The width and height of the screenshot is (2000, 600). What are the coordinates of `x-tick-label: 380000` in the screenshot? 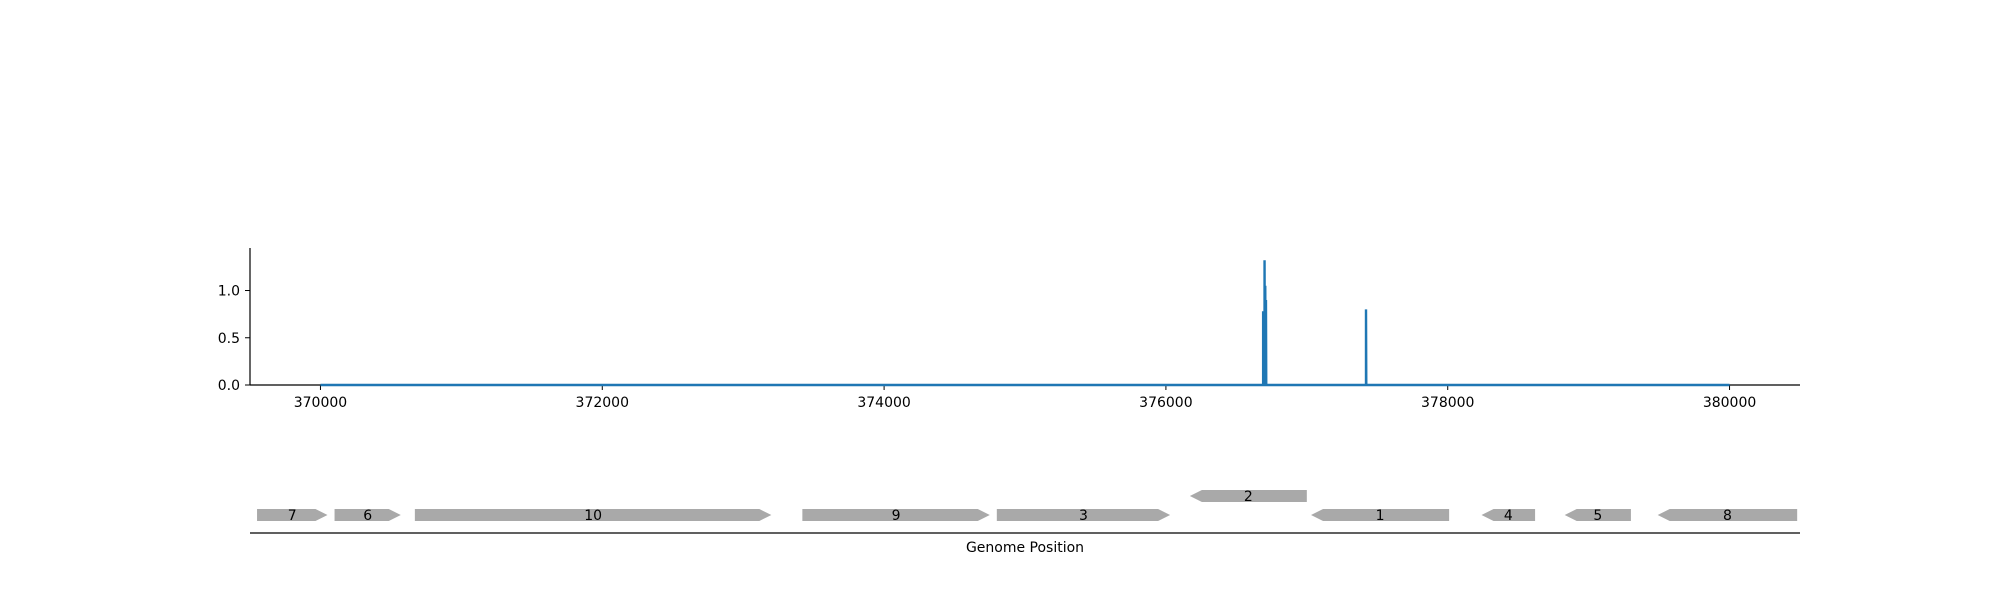 It's located at (1729, 403).